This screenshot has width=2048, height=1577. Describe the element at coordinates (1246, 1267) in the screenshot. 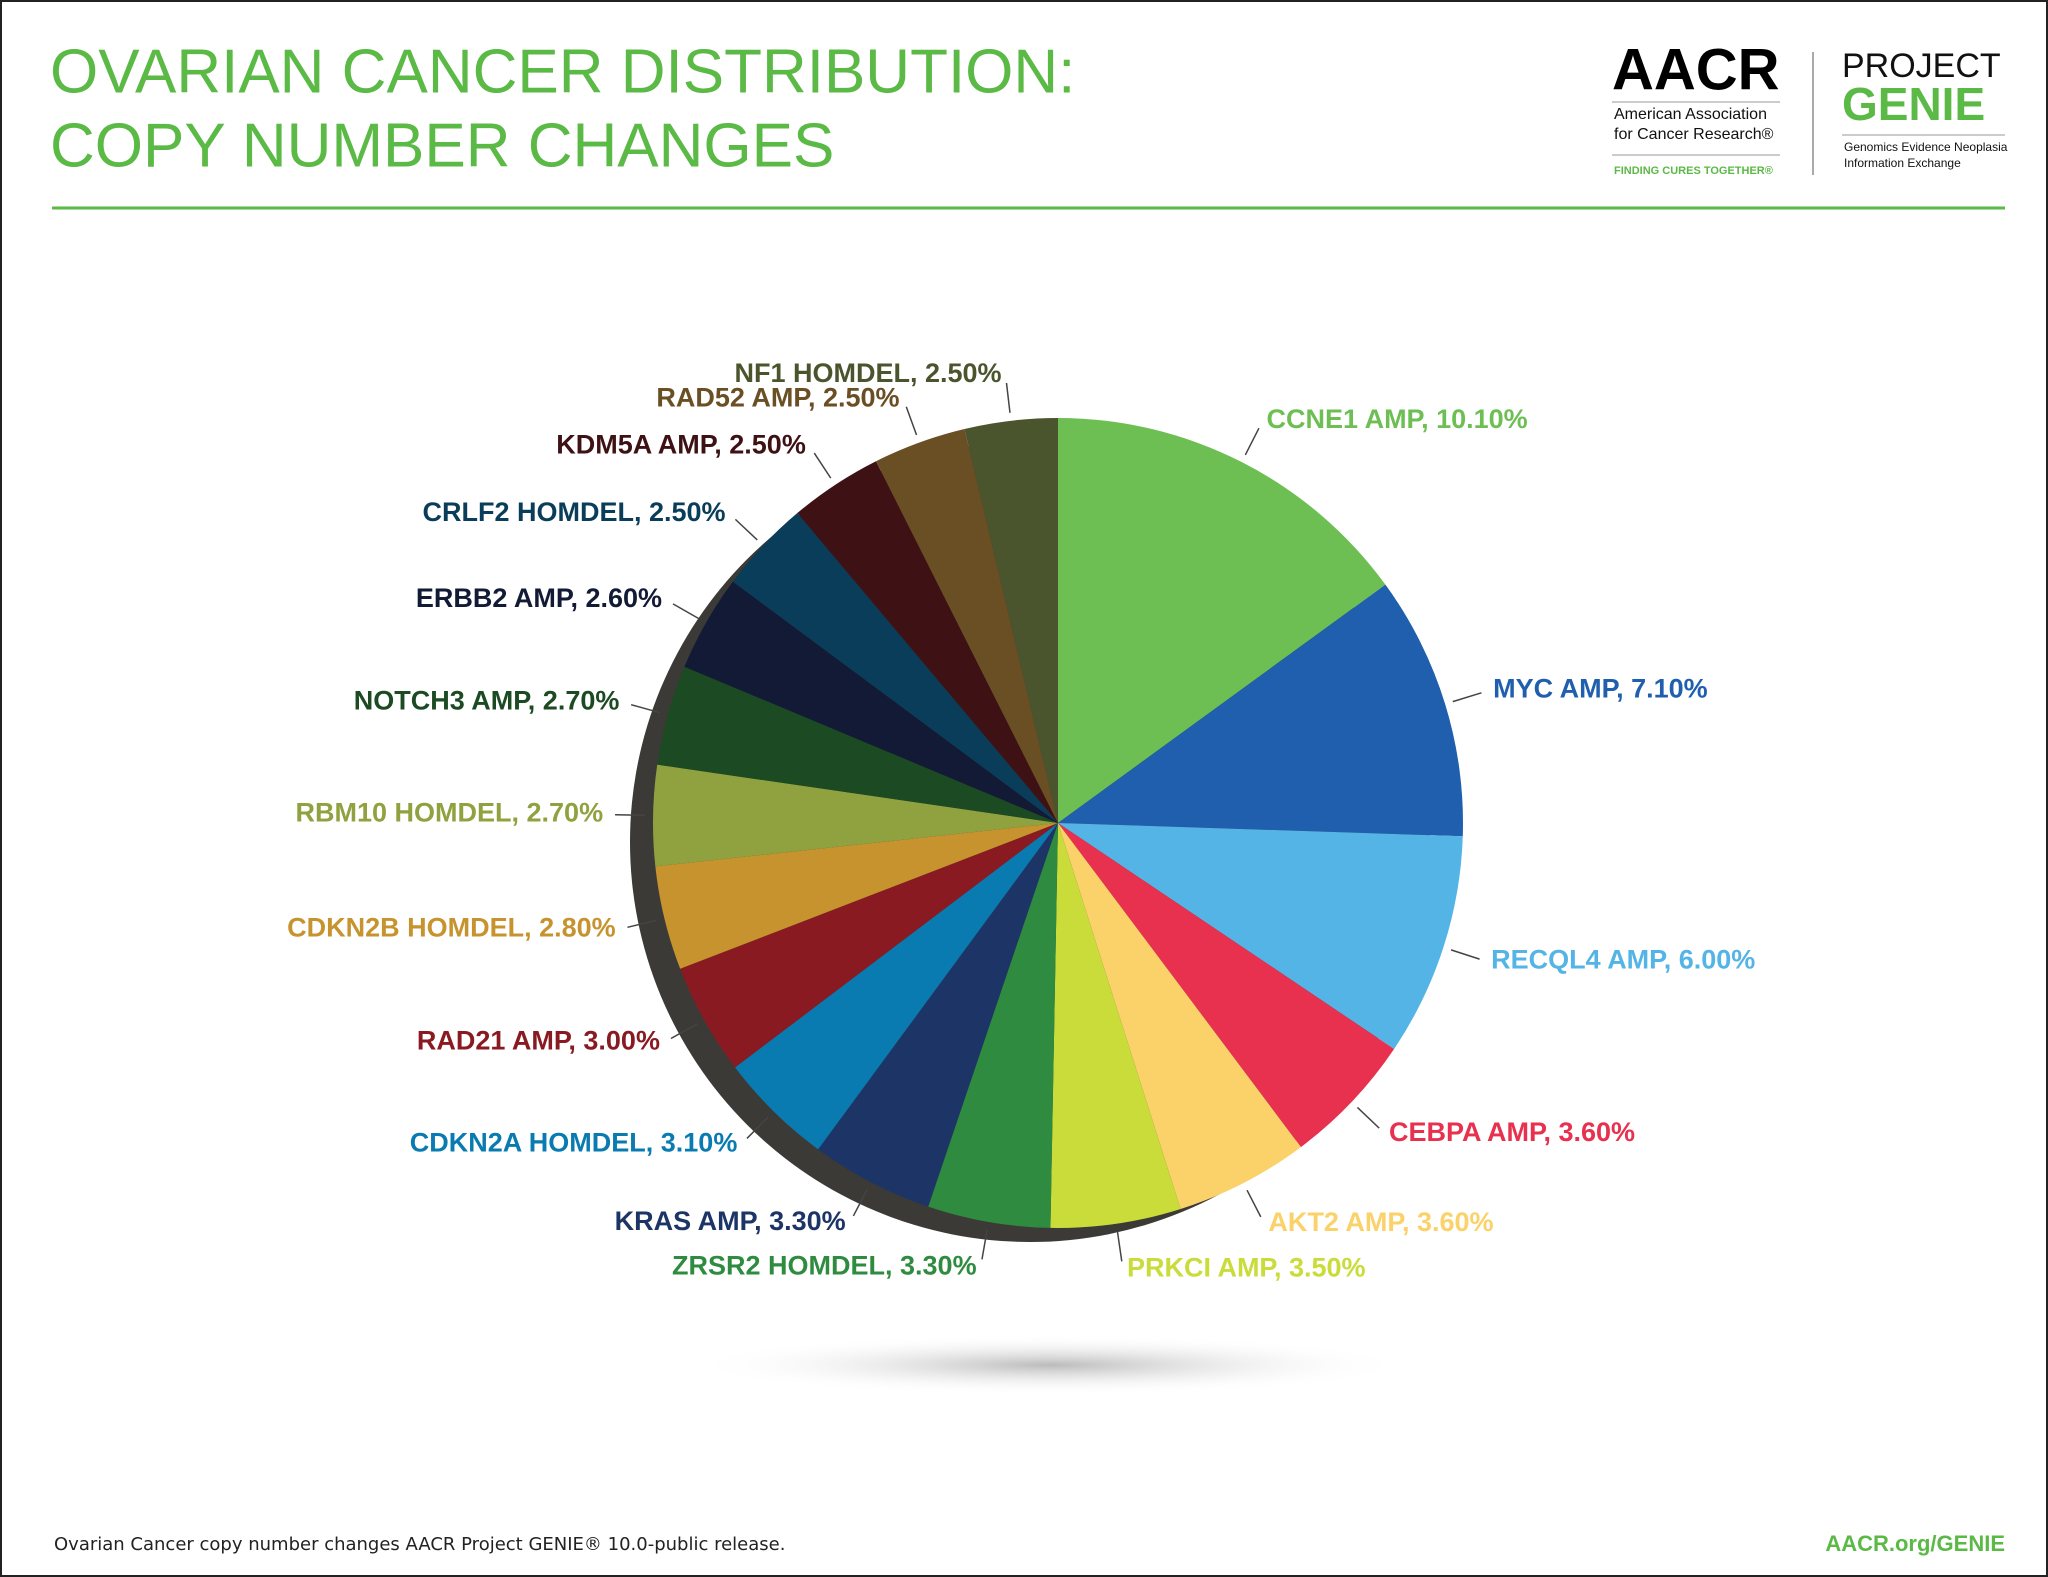

I see `slice-label: PRKCI AMP, 3.50%` at that location.